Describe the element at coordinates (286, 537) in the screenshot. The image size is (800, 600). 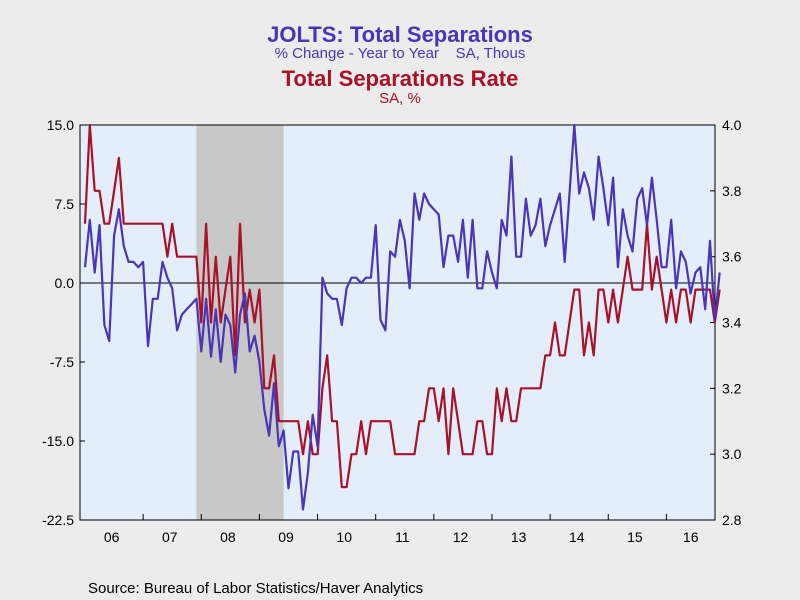
I see `x-tick-label: 09` at that location.